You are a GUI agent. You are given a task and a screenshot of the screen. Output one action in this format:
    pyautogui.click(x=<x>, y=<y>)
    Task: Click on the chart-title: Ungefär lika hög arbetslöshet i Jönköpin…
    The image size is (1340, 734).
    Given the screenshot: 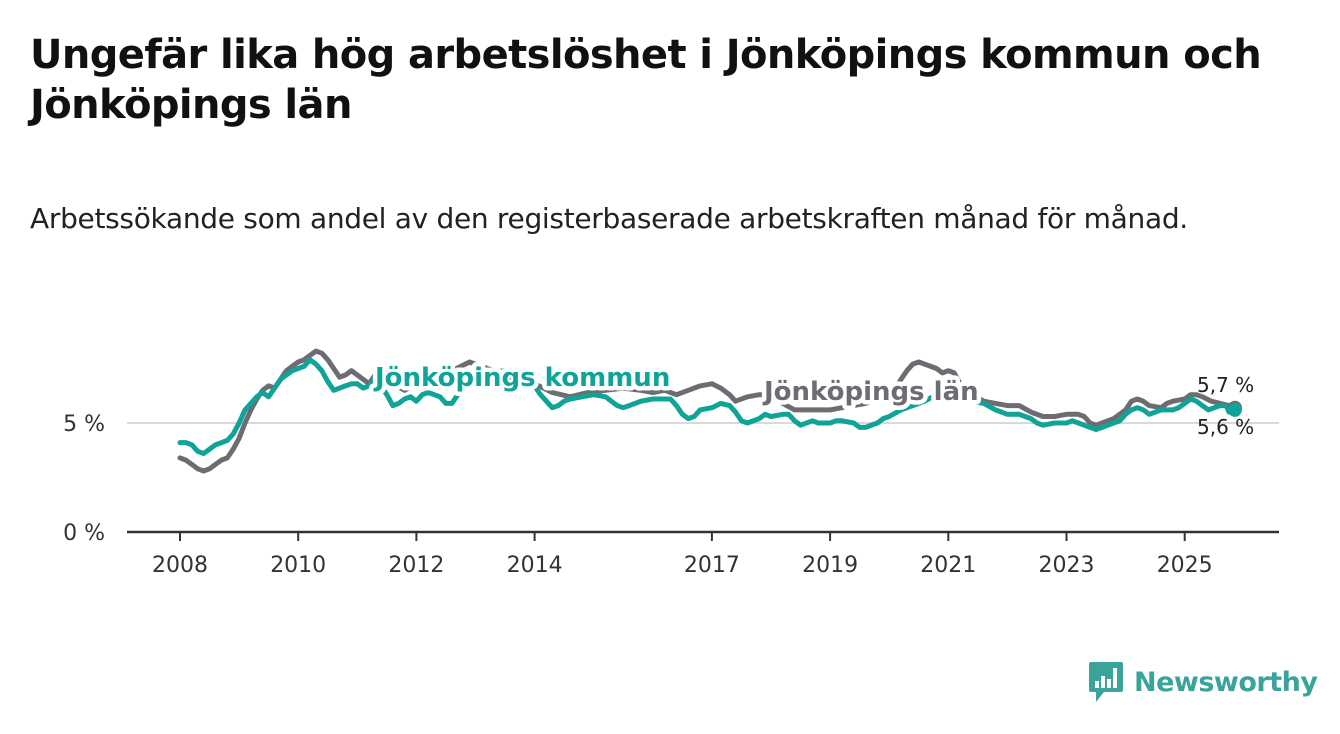 What is the action you would take?
    pyautogui.click(x=646, y=80)
    